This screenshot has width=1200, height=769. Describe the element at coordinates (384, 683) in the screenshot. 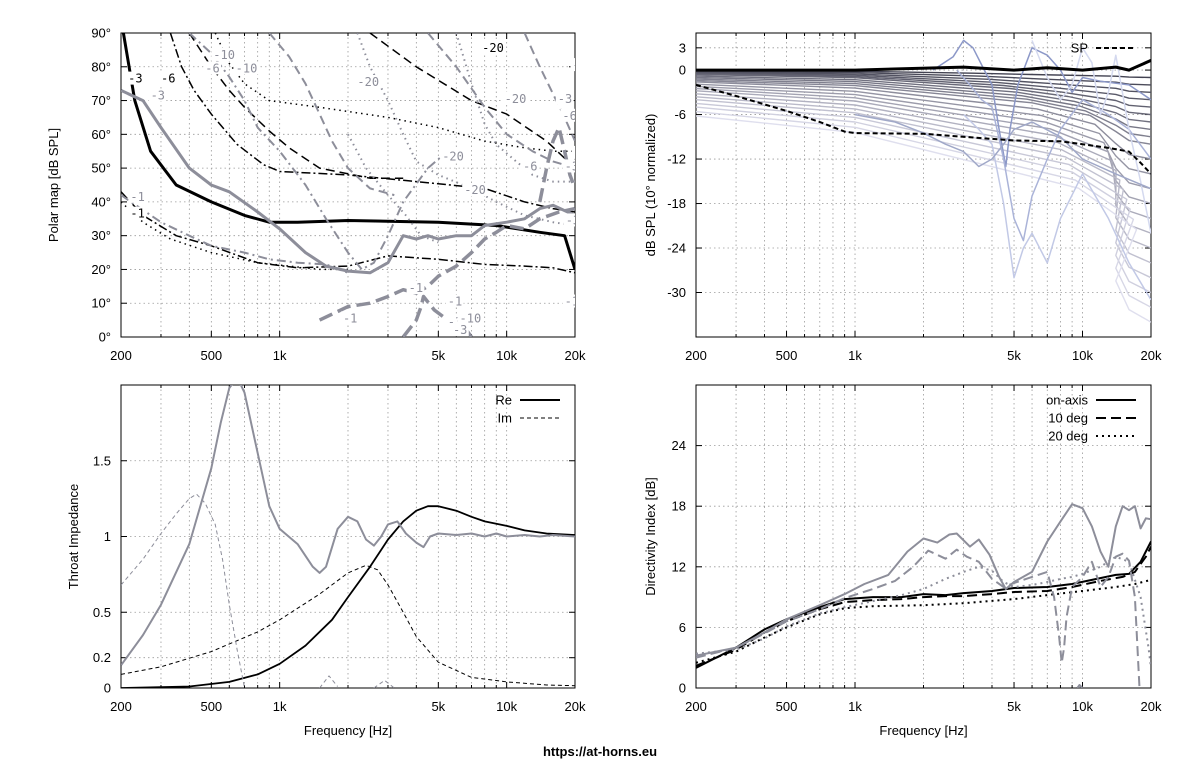

I see `im-compare-hf2-line` at that location.